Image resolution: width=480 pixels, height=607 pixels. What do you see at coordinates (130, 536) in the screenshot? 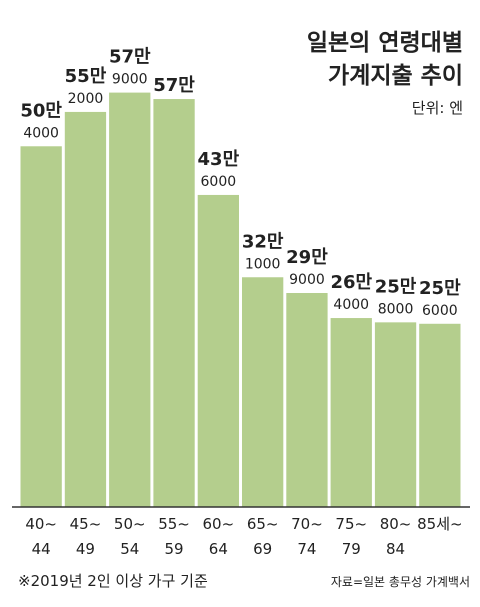
I see `x-tick-label: 50~ 54` at bounding box center [130, 536].